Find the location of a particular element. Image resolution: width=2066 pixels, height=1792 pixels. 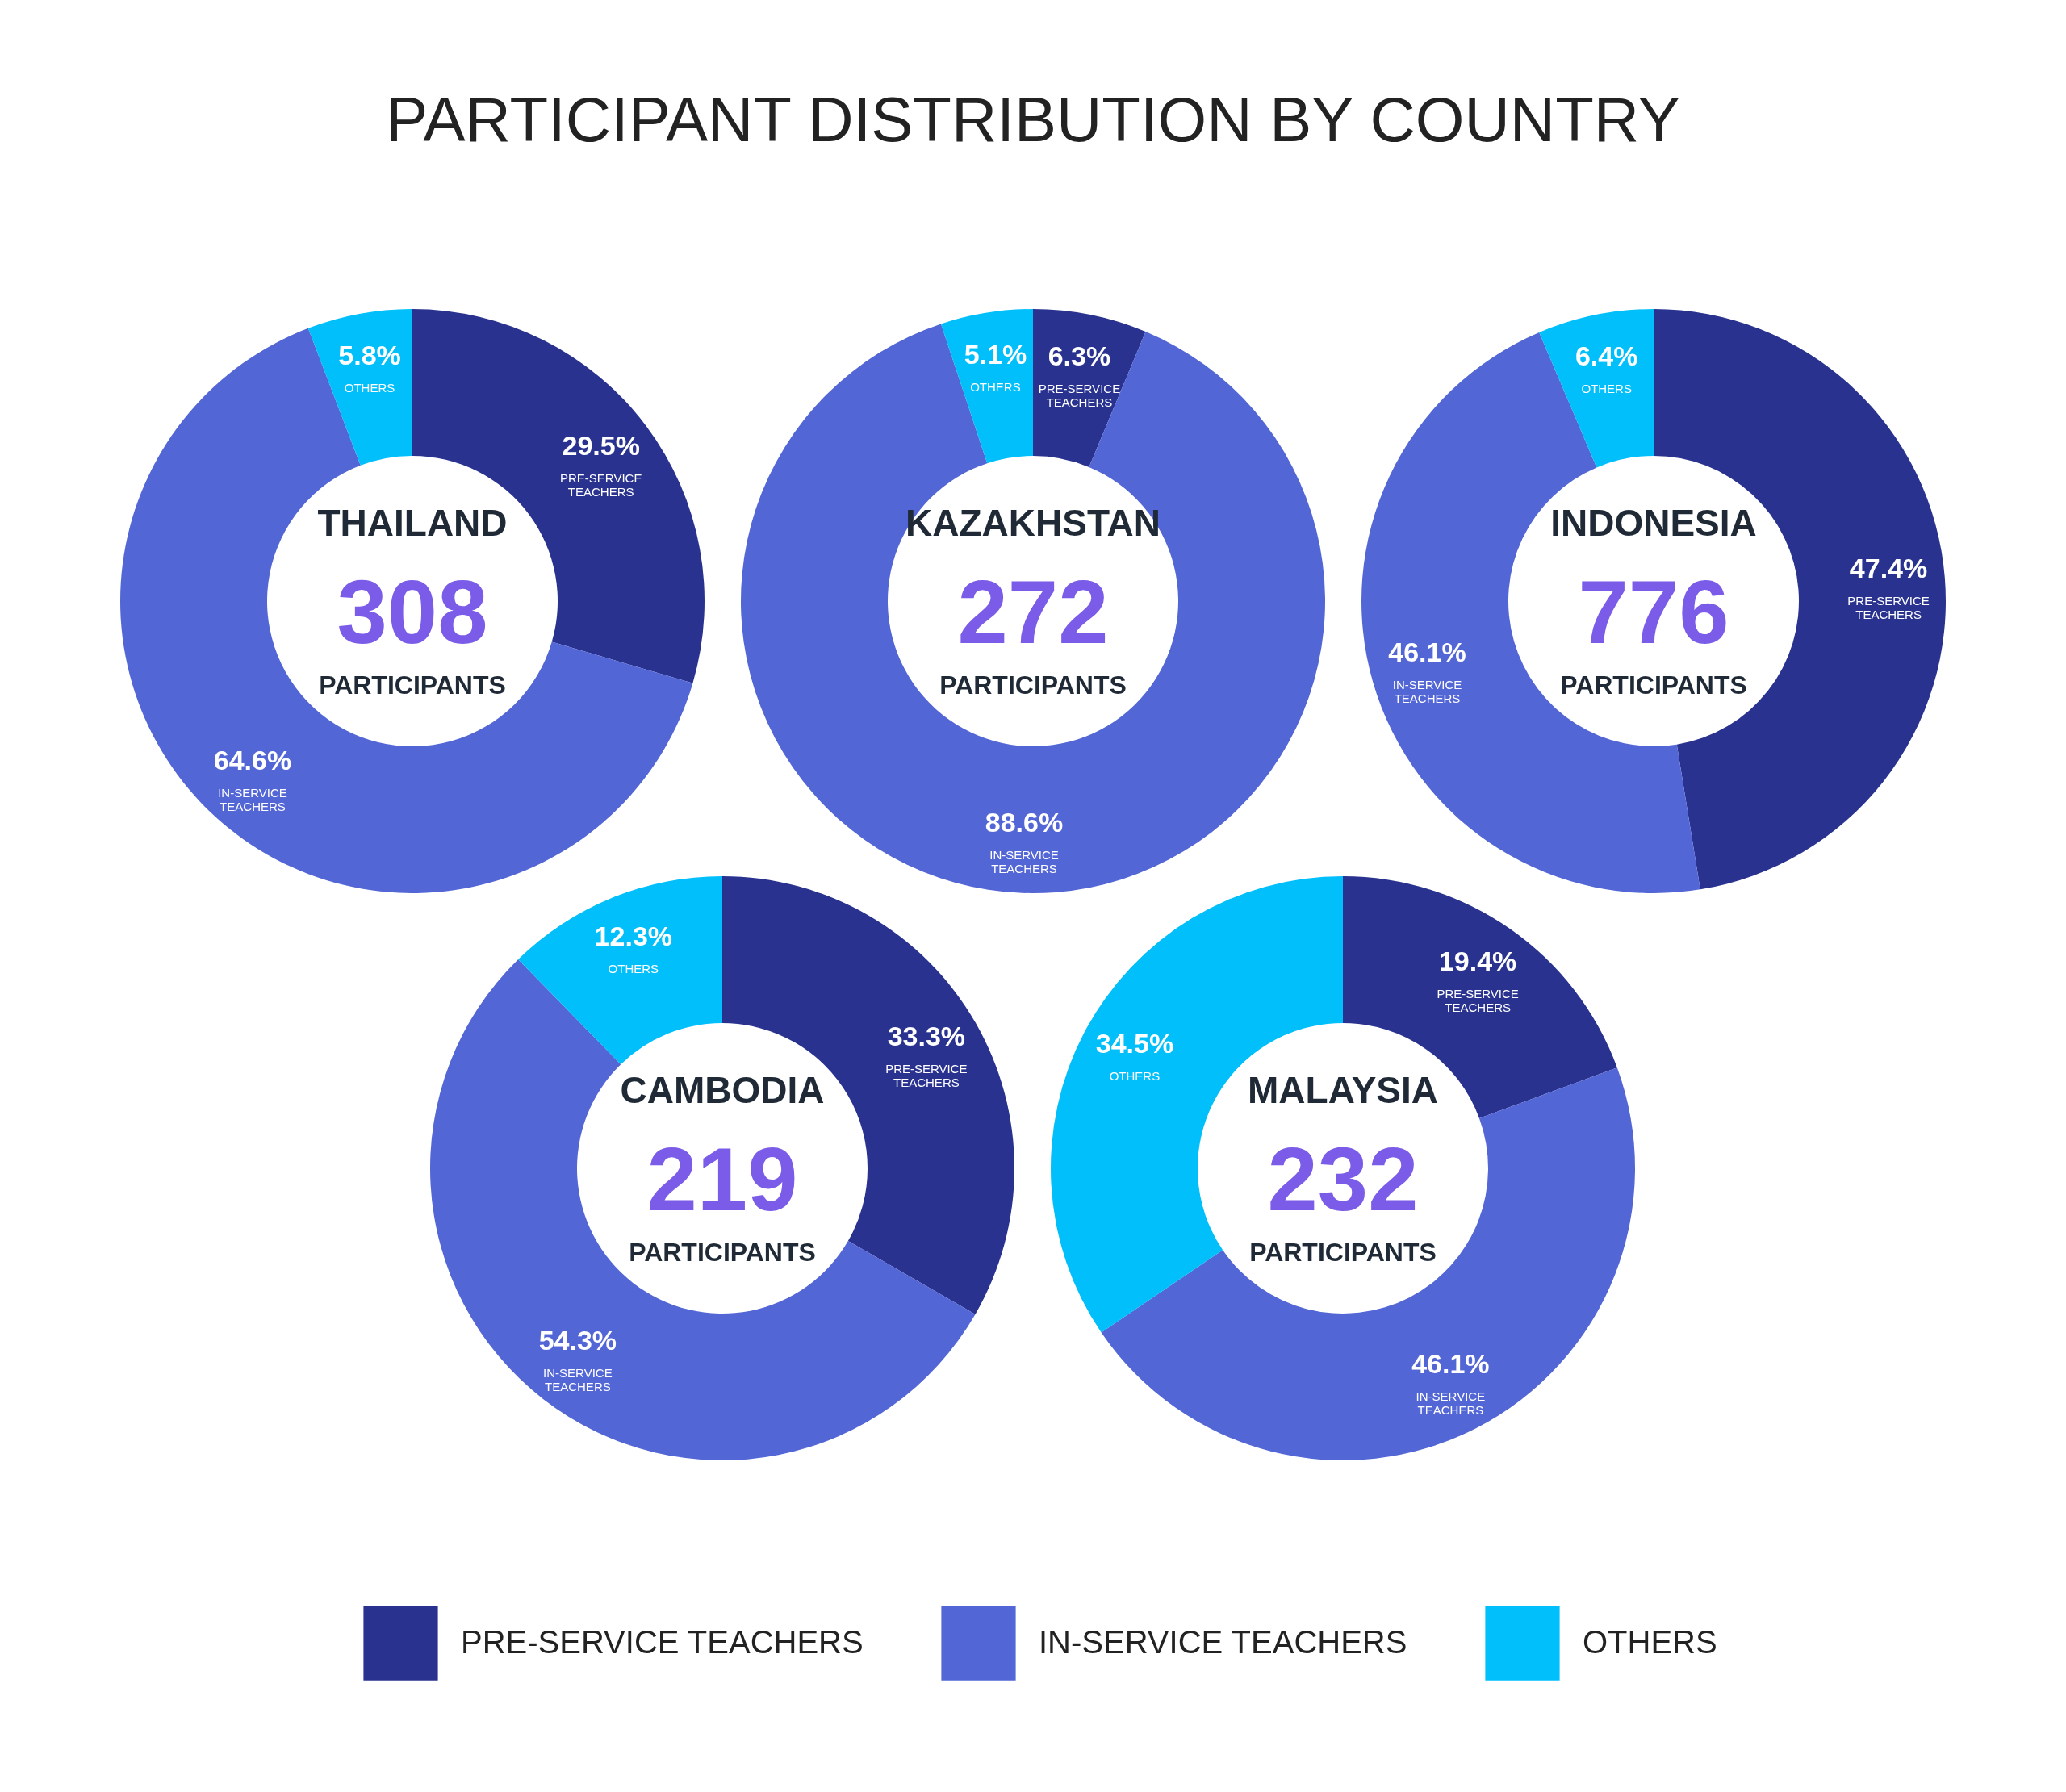

data-label: 64.6% is located at coordinates (252, 759).